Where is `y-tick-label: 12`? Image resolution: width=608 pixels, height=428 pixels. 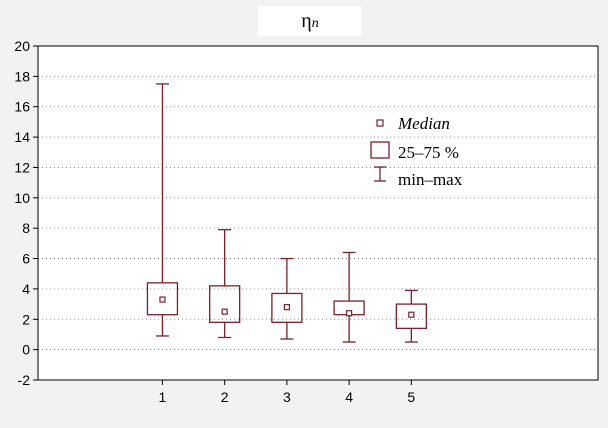
y-tick-label: 12 is located at coordinates (22, 167).